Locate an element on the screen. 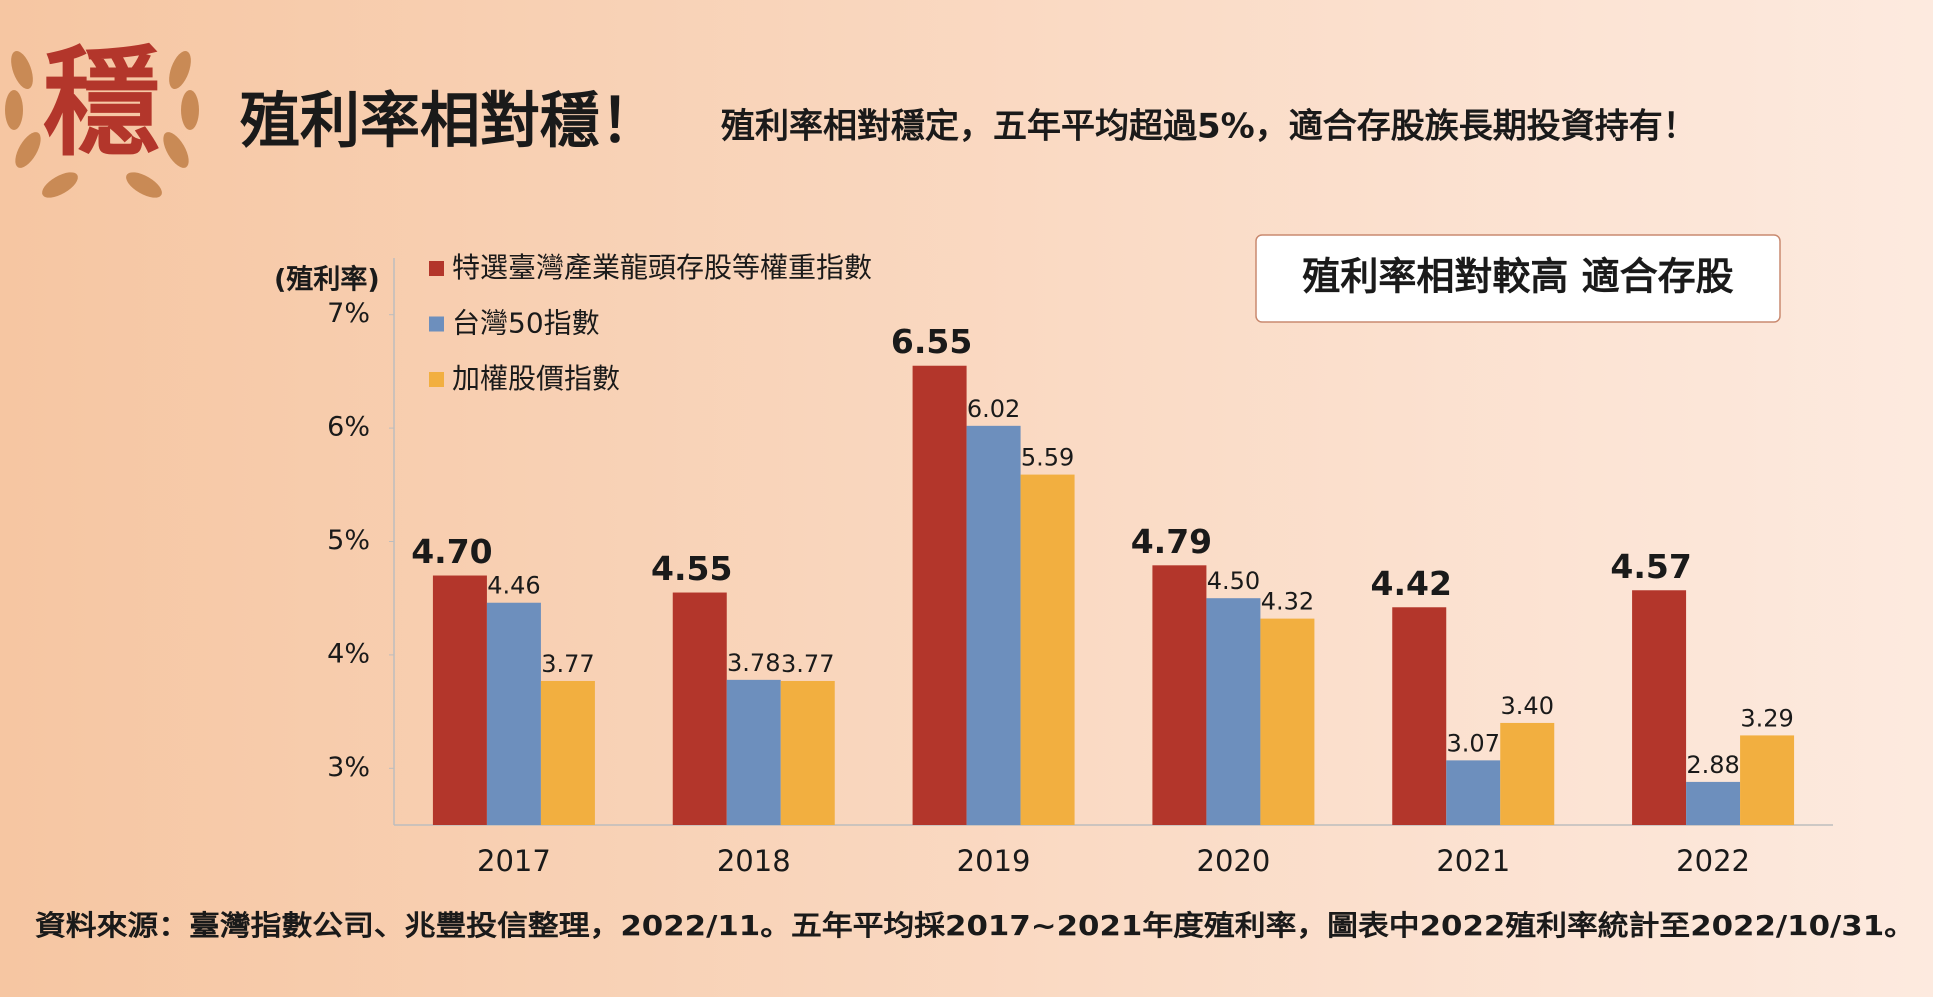  data-label: 3.40 is located at coordinates (1527, 706).